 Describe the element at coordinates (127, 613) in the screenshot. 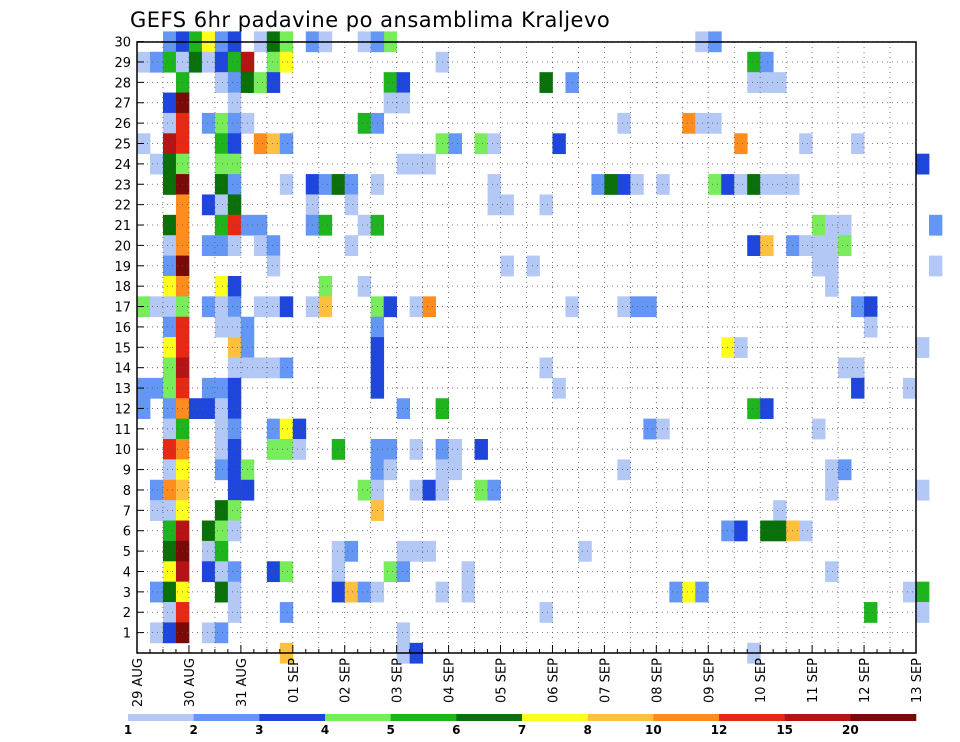

I see `y-tick-label: 2` at that location.